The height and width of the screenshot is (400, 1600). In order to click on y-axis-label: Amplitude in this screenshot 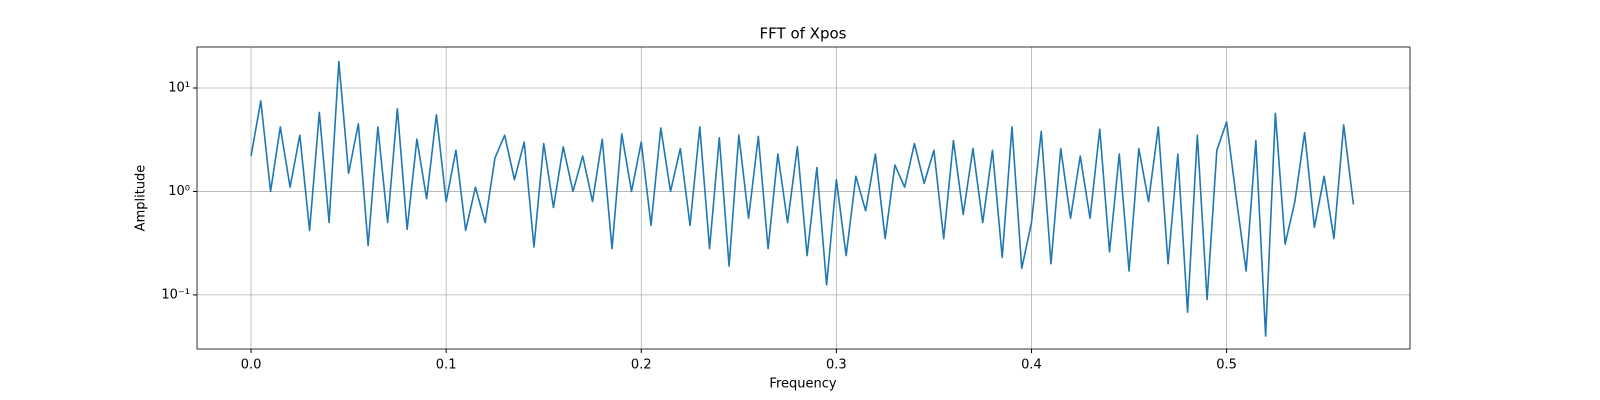, I will do `click(141, 198)`.